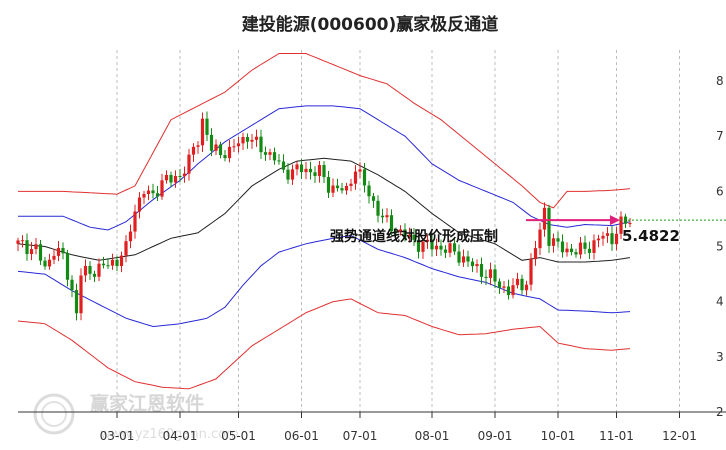 The width and height of the screenshot is (726, 450). Describe the element at coordinates (720, 191) in the screenshot. I see `y-tick-label: 6` at that location.